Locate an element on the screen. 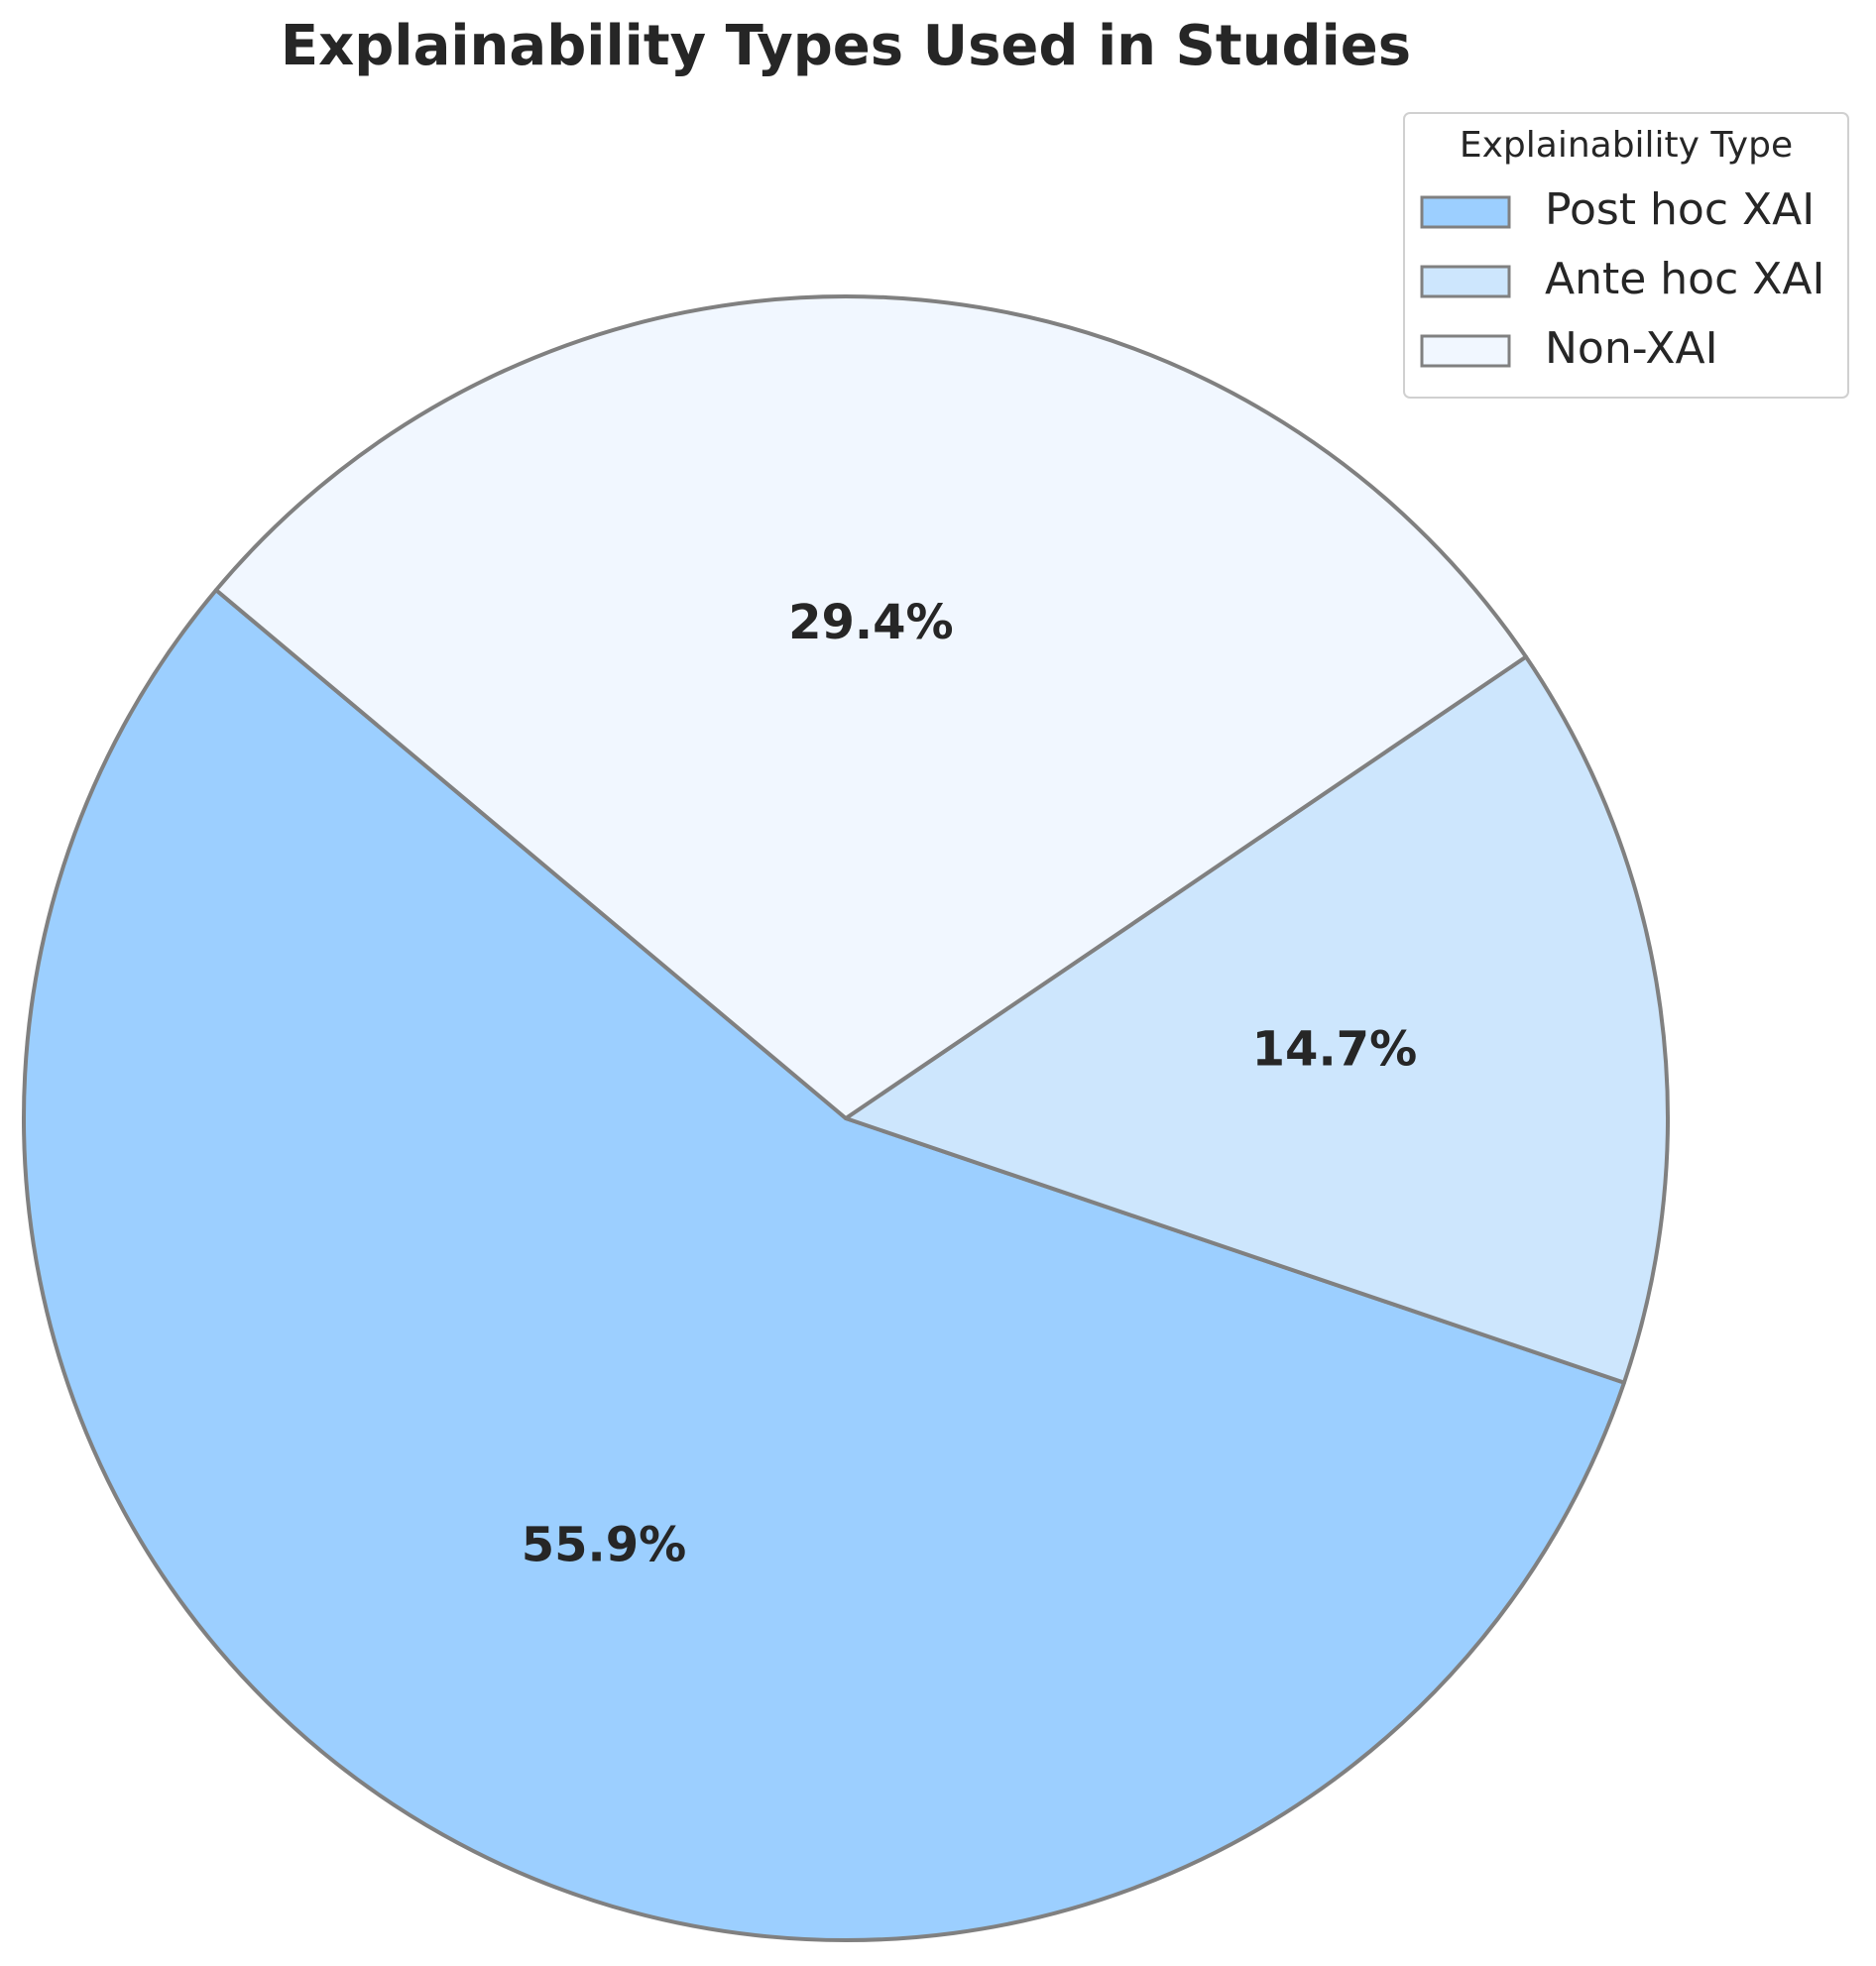  data-label: 55.9% is located at coordinates (604, 1544).